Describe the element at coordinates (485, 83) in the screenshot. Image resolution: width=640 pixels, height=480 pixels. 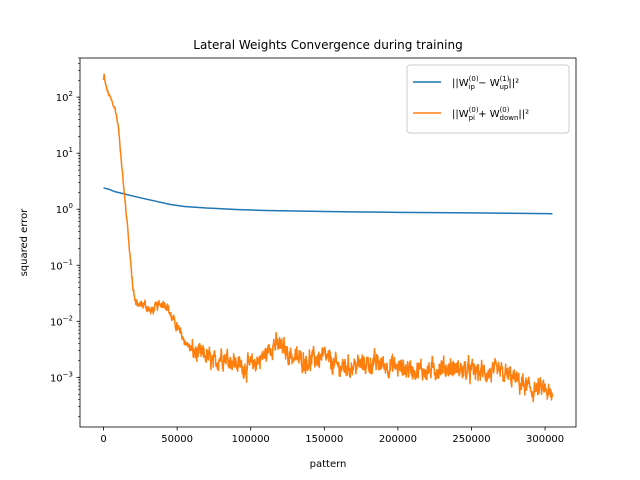
I see `legend-label-1: ||W(0) ip − W(1) up||²` at that location.